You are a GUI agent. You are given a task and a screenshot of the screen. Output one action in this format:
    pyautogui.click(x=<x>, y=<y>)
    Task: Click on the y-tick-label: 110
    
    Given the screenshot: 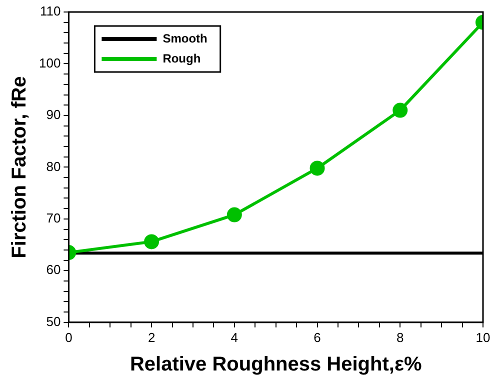 What is the action you would take?
    pyautogui.click(x=50, y=11)
    